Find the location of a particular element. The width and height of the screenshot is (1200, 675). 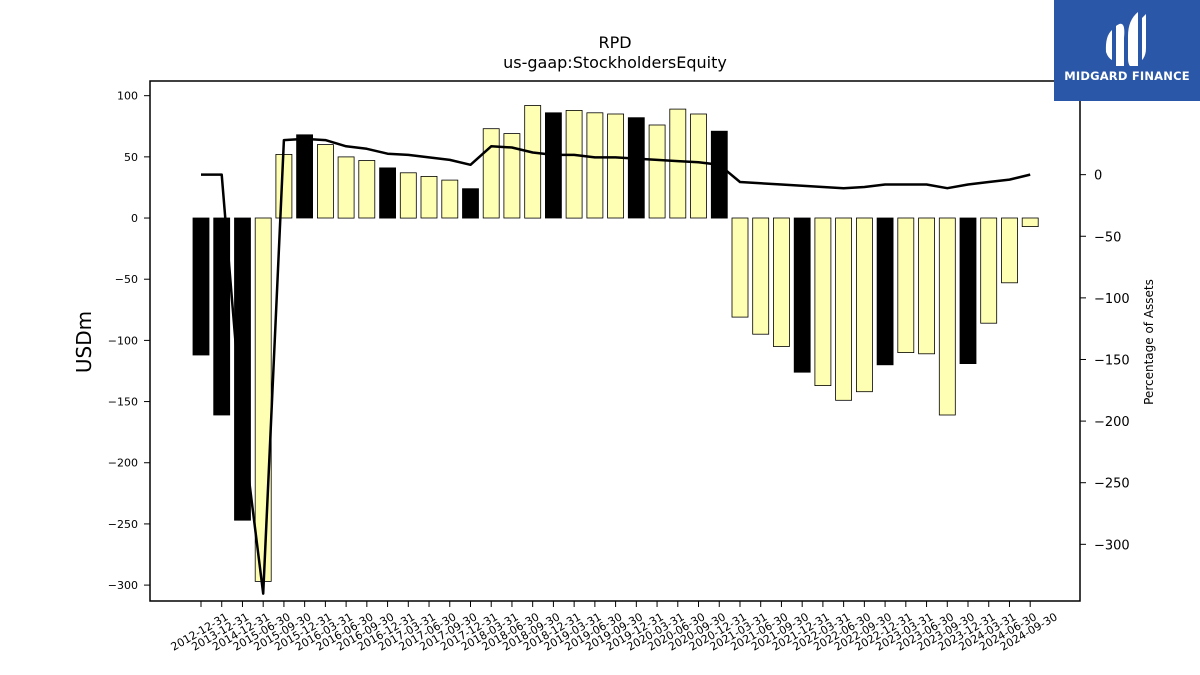

y2-tick-label: −150 is located at coordinates (1112, 360).